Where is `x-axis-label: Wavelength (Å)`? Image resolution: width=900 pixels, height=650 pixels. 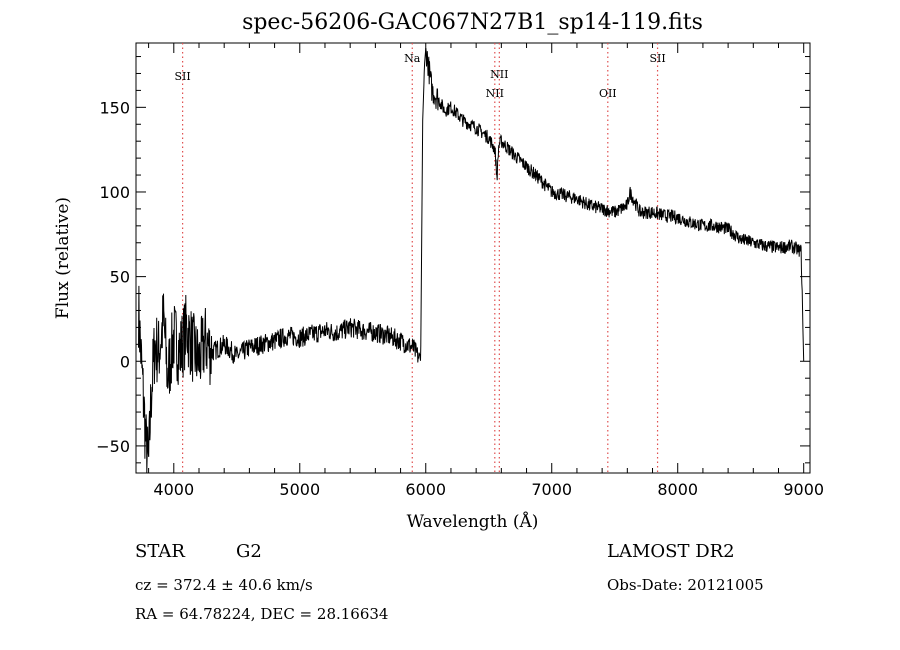
x-axis-label: Wavelength (Å) is located at coordinates (472, 522).